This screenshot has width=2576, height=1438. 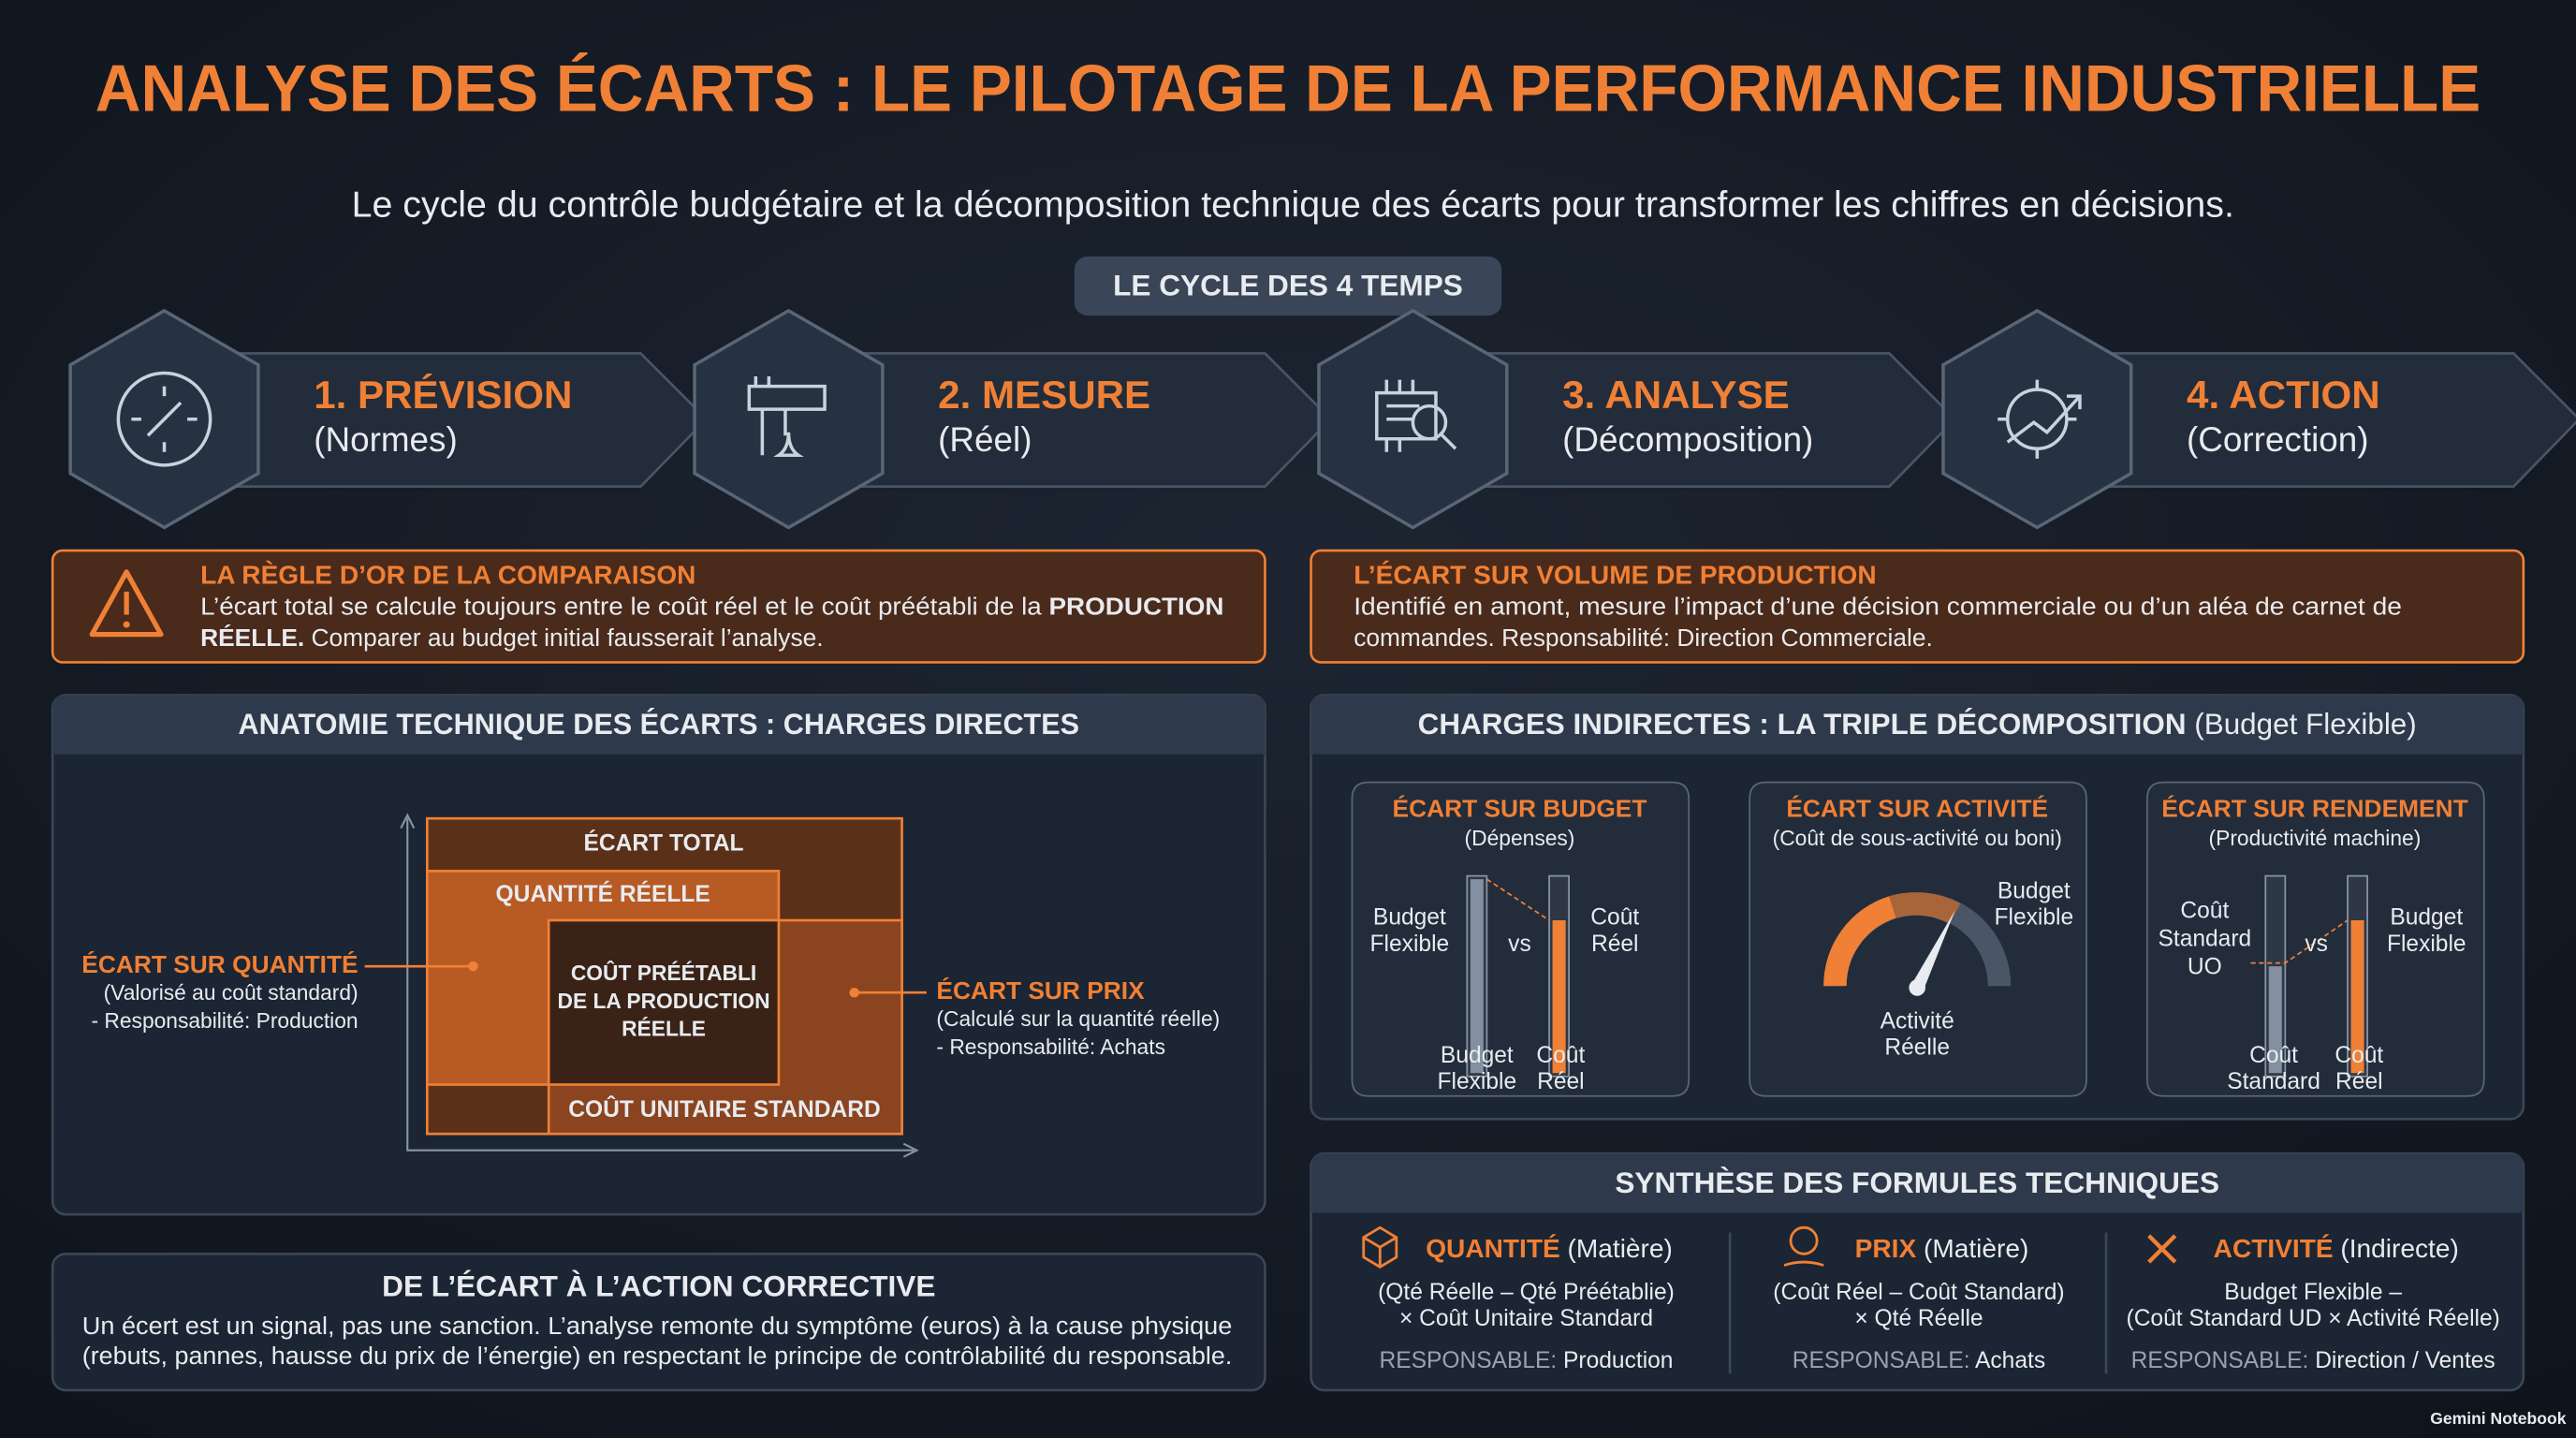 I want to click on box-label: ÉCART TOTAL, so click(x=664, y=843).